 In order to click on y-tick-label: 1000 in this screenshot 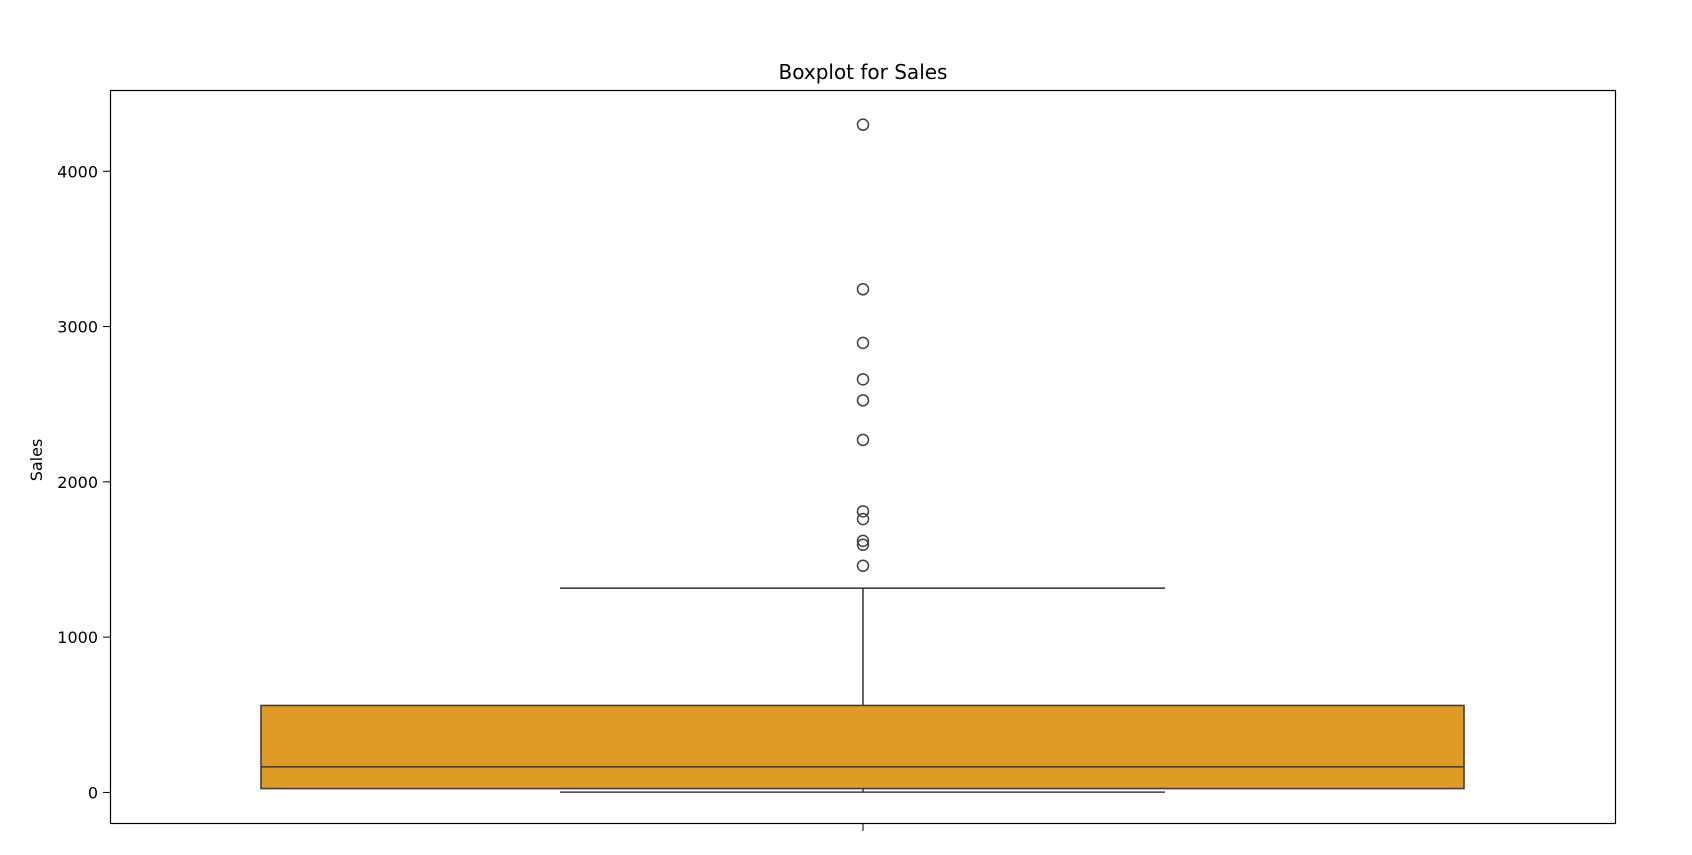, I will do `click(77, 637)`.